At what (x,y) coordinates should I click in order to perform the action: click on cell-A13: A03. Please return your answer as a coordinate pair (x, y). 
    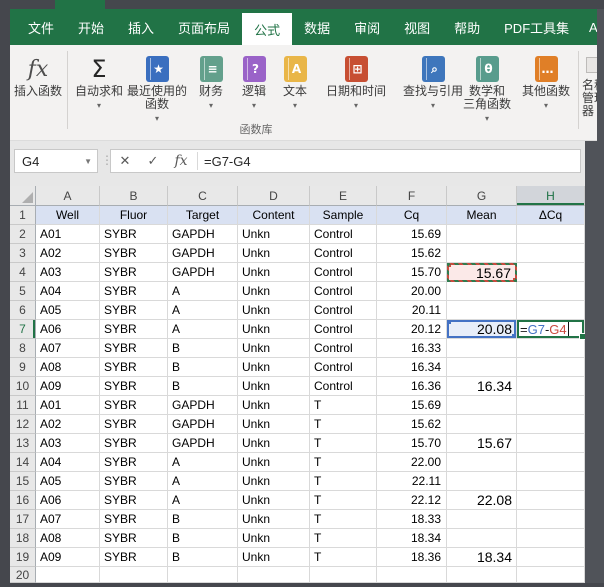
    Looking at the image, I should click on (68, 443).